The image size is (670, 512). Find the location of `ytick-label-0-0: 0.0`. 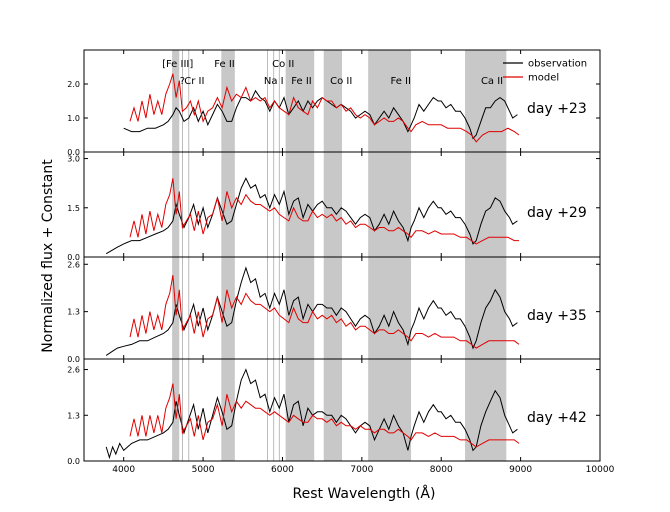

ytick-label-0-0: 0.0 is located at coordinates (73, 152).